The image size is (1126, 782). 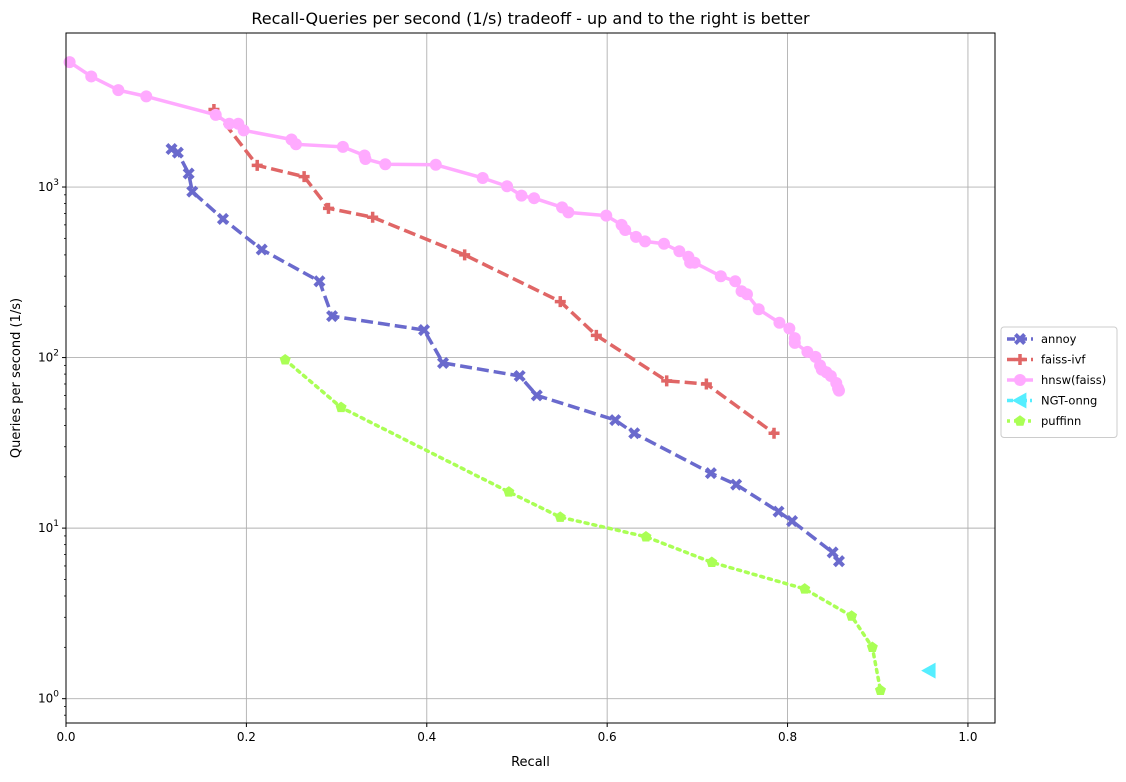 What do you see at coordinates (607, 737) in the screenshot?
I see `x-tick-label: 0.6` at bounding box center [607, 737].